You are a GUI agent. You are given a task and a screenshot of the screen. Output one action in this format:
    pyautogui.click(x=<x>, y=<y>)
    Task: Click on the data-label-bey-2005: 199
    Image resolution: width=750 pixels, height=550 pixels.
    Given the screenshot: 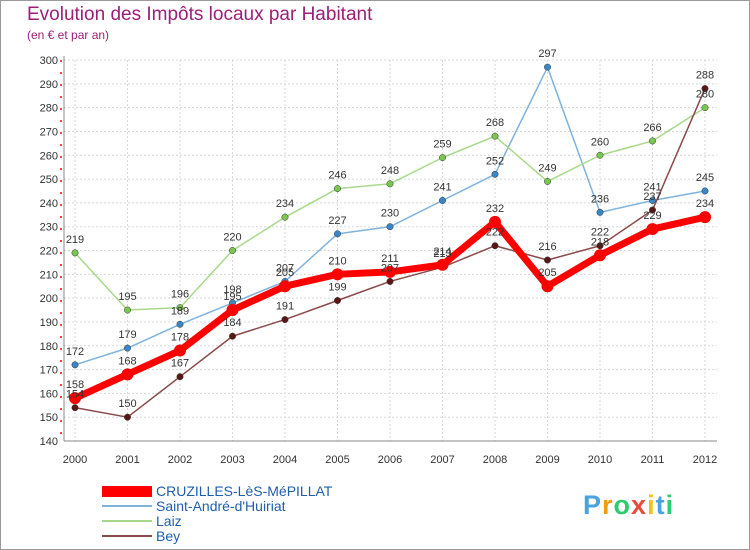 What is the action you would take?
    pyautogui.click(x=337, y=288)
    